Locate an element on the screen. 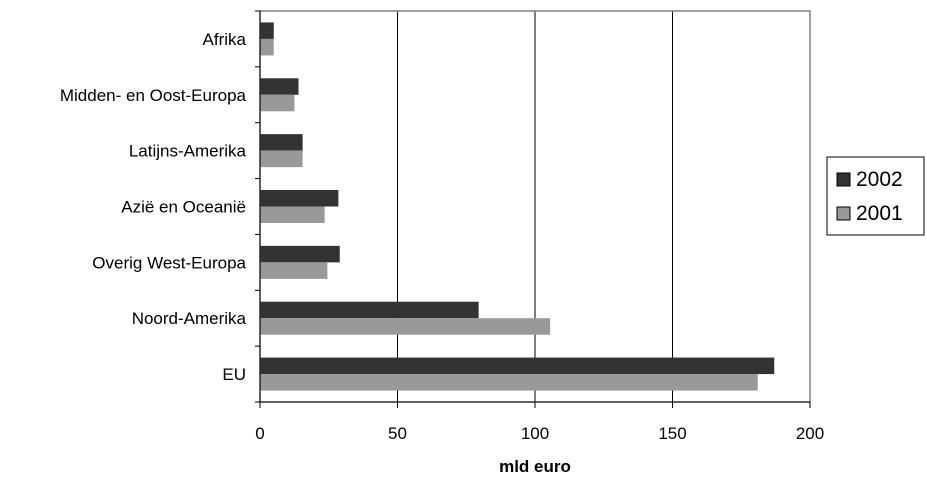 The width and height of the screenshot is (927, 481). bar-2001-midden-en-oost-europa is located at coordinates (277, 103).